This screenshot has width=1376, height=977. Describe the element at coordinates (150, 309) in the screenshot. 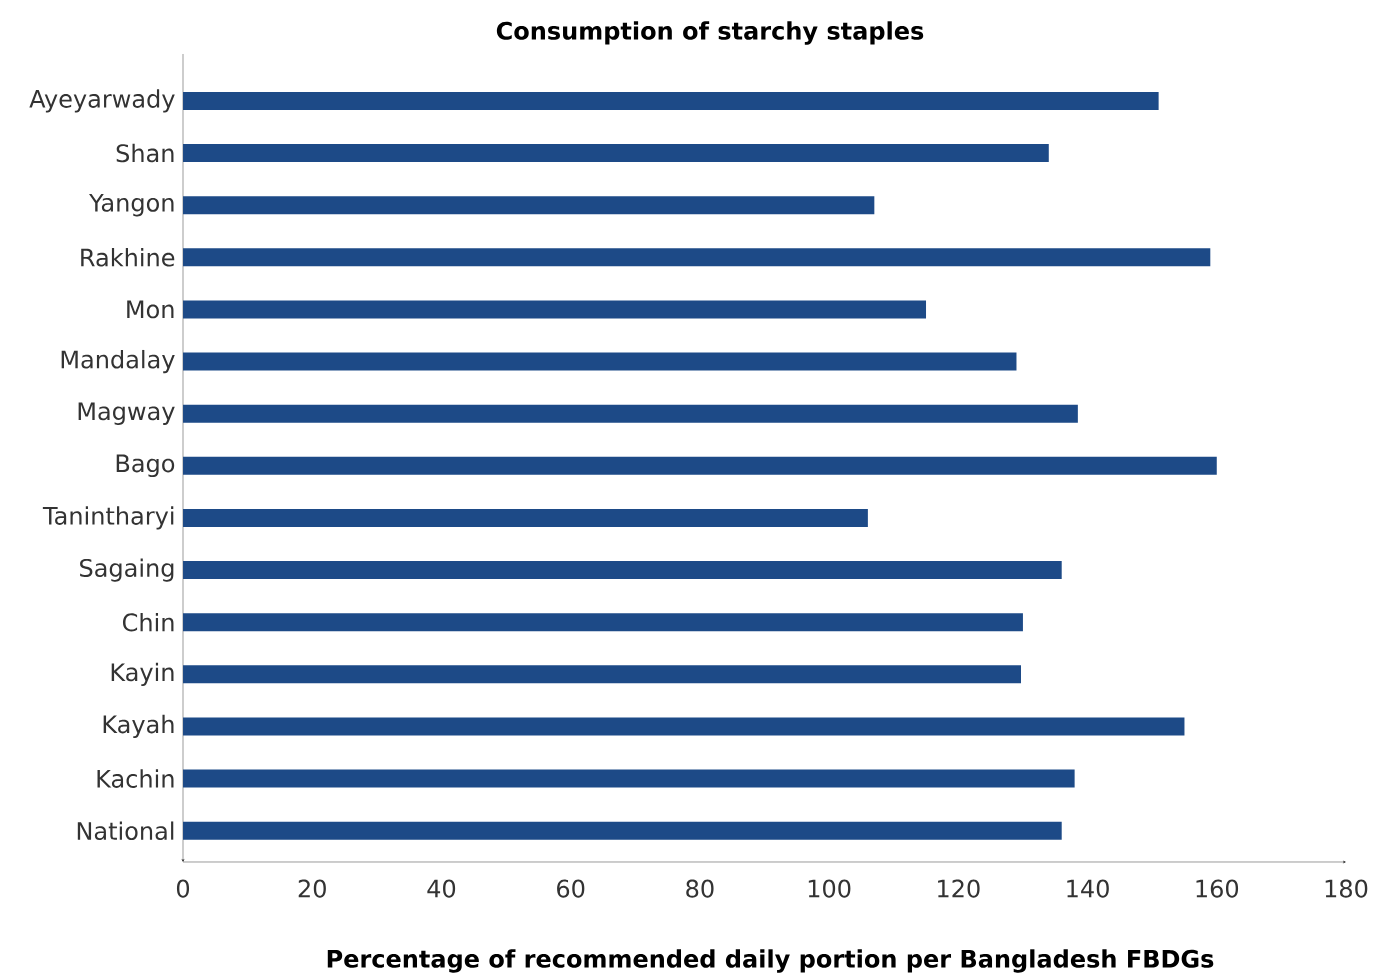

I see `y-tick-label: Mon` at that location.